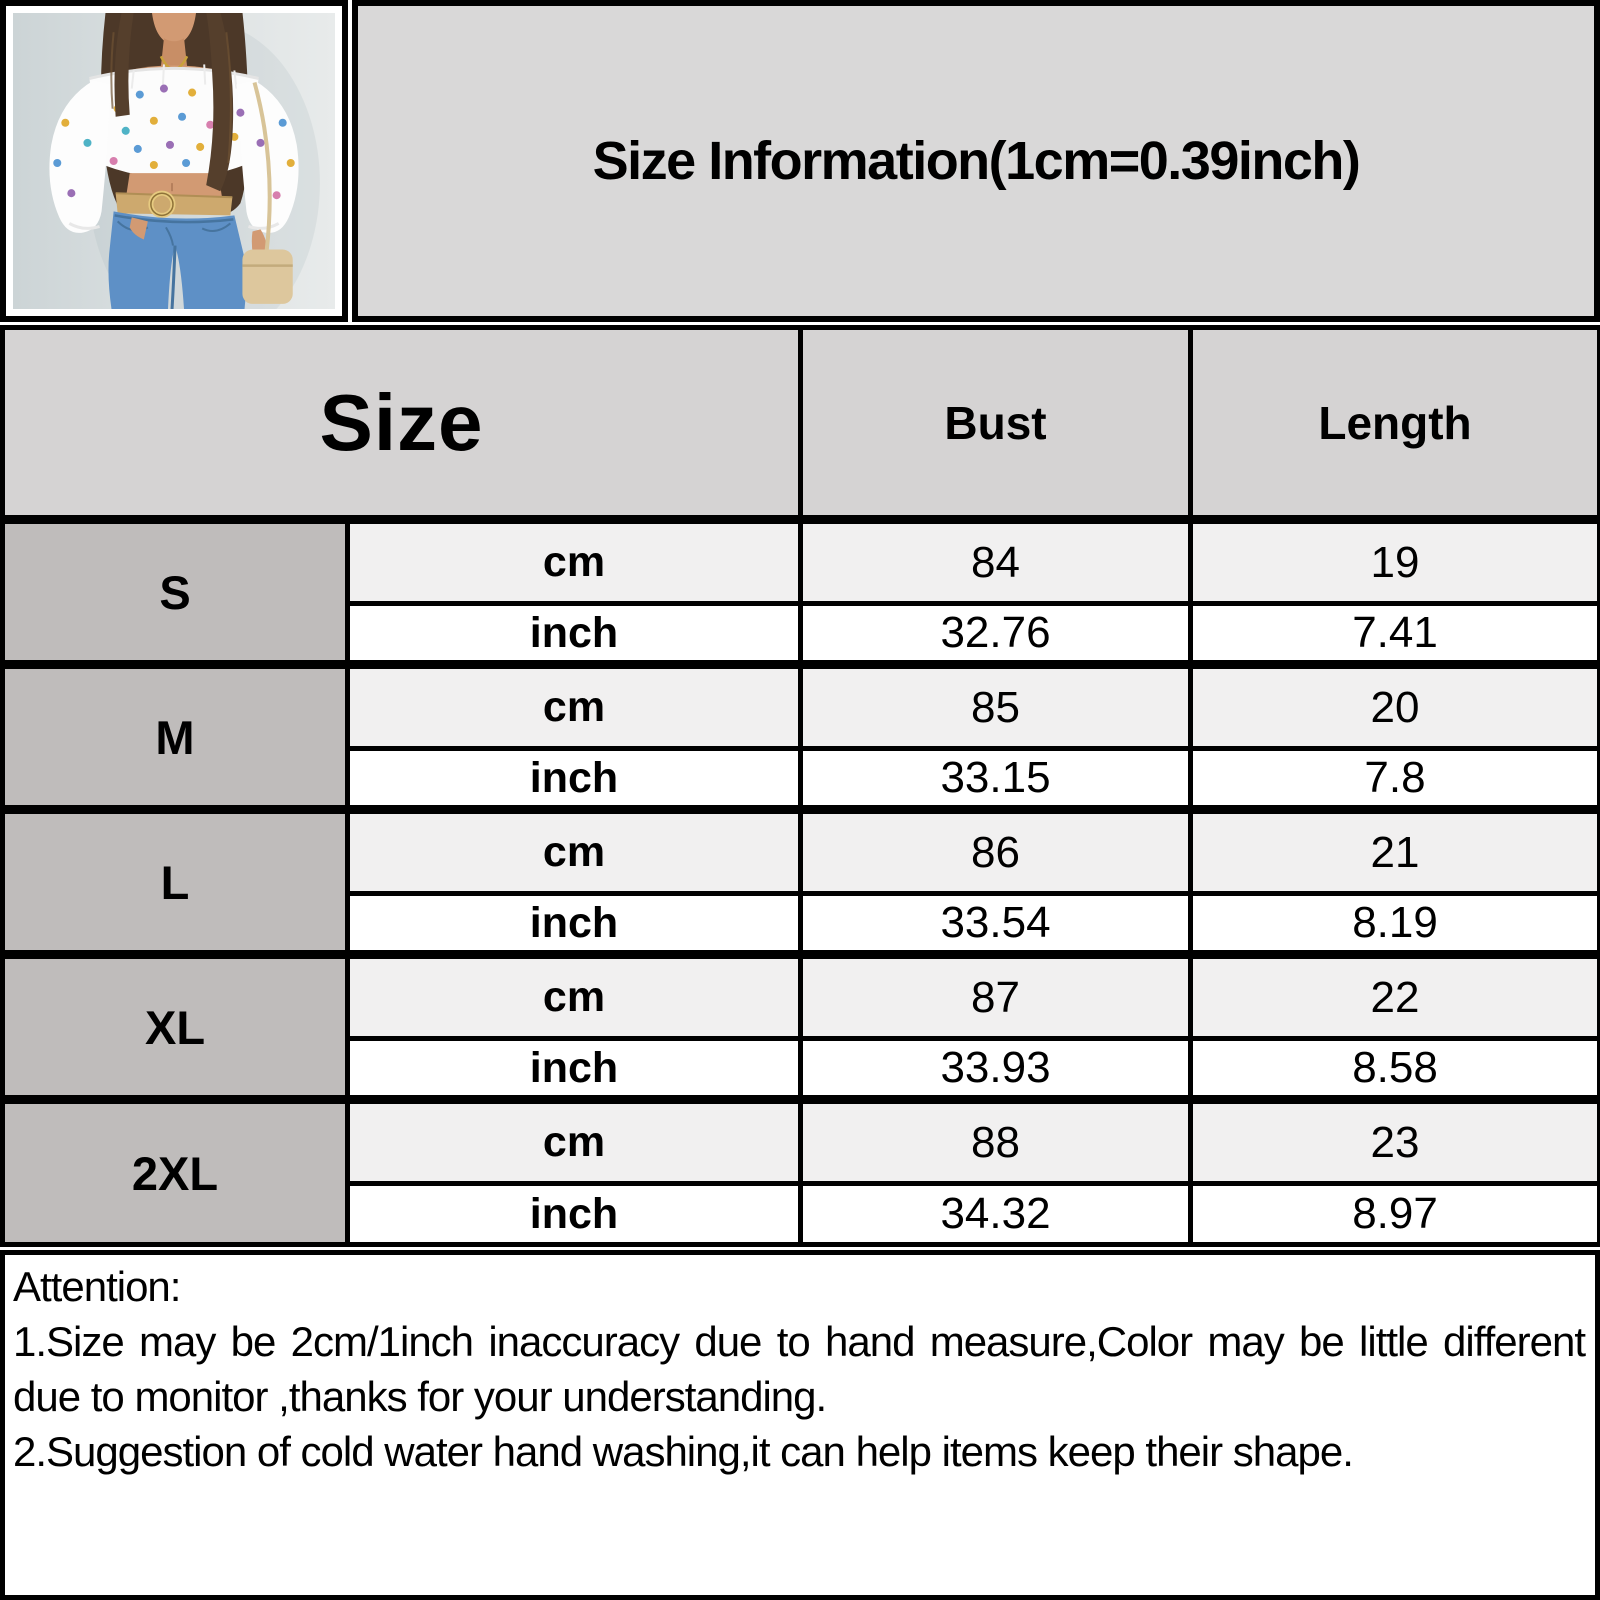 The width and height of the screenshot is (1600, 1600). Describe the element at coordinates (175, 736) in the screenshot. I see `size-cell-m: M` at that location.